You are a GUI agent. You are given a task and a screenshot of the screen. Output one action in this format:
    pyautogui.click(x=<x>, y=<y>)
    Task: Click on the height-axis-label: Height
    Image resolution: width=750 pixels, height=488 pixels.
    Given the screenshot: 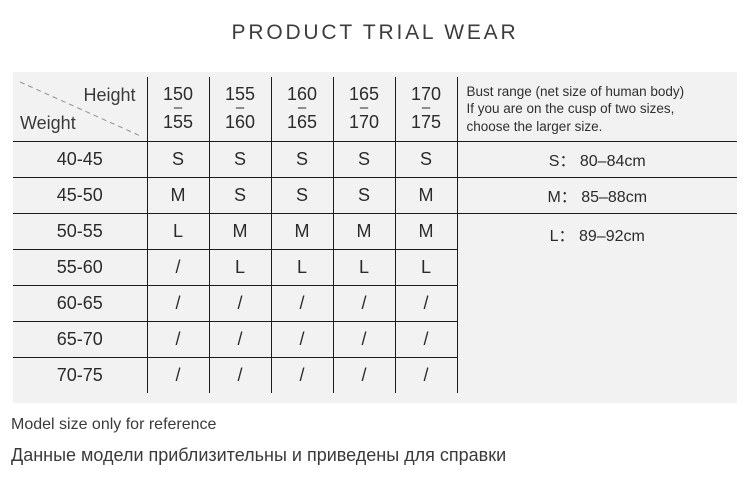 What is the action you would take?
    pyautogui.click(x=109, y=95)
    